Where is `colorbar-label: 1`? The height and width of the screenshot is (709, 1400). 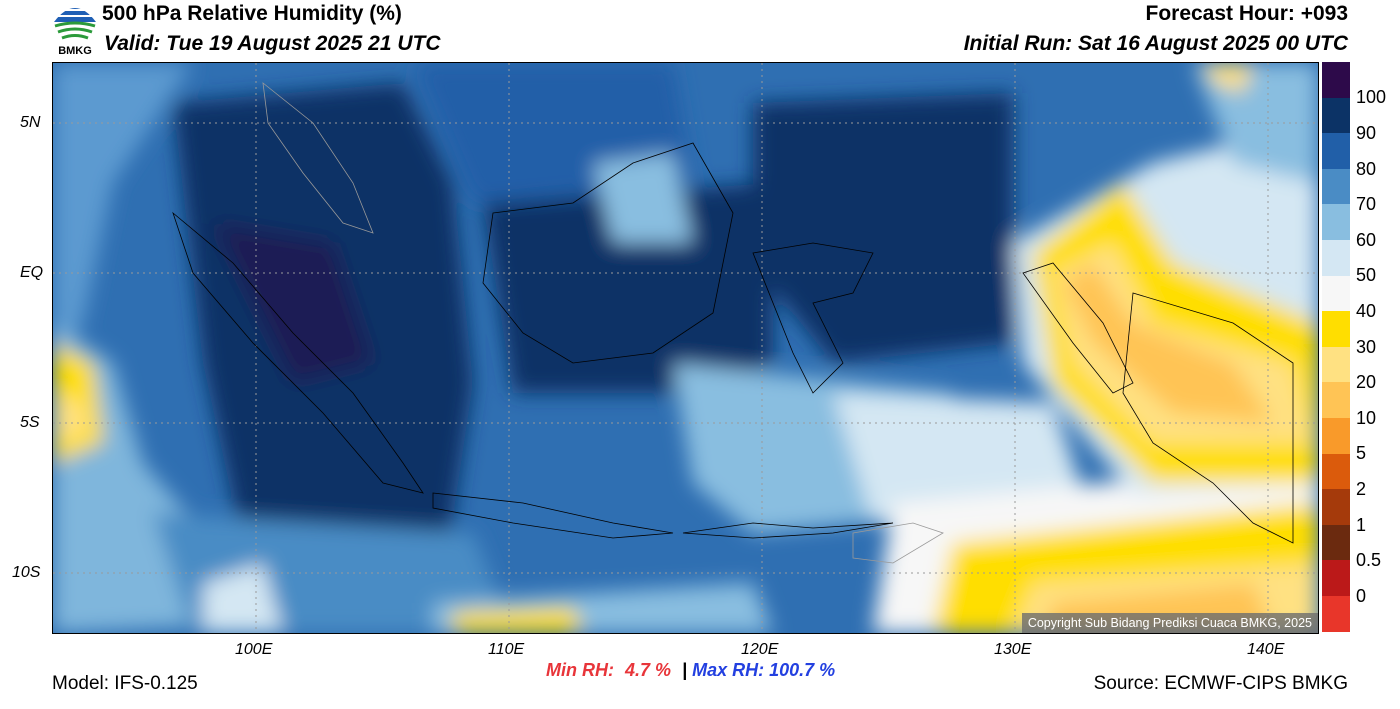 colorbar-label: 1 is located at coordinates (1361, 525).